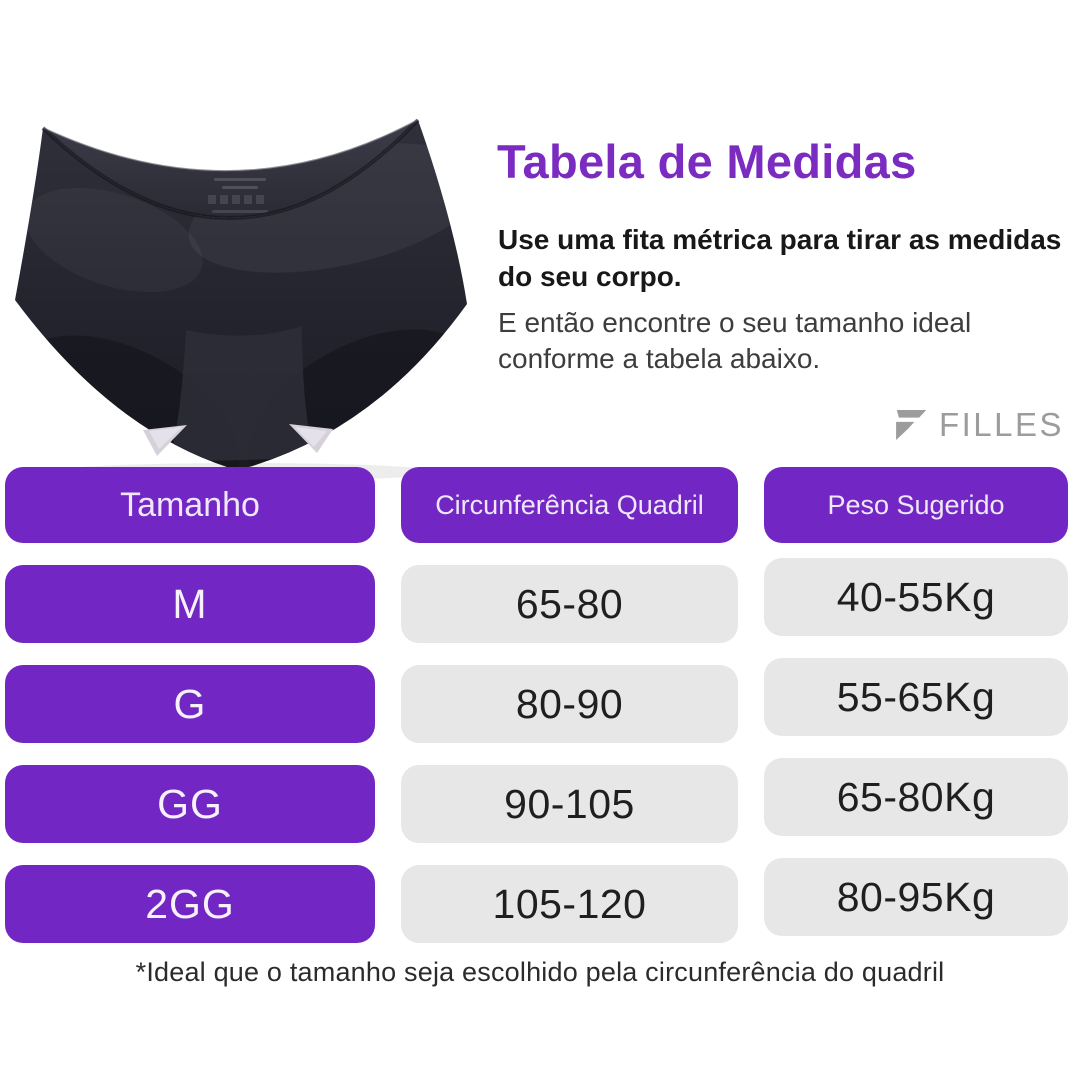 The height and width of the screenshot is (1080, 1080). What do you see at coordinates (569, 904) in the screenshot?
I see `row-2gg-hip: 105-120` at bounding box center [569, 904].